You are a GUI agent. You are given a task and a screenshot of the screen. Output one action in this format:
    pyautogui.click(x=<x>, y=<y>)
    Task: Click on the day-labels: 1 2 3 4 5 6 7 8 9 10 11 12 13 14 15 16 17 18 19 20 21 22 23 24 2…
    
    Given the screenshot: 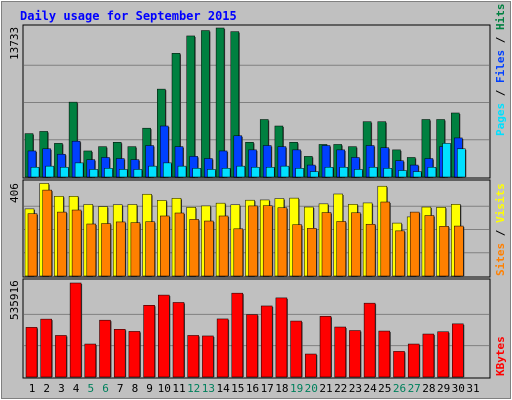 What is the action you would take?
    pyautogui.click(x=254, y=388)
    